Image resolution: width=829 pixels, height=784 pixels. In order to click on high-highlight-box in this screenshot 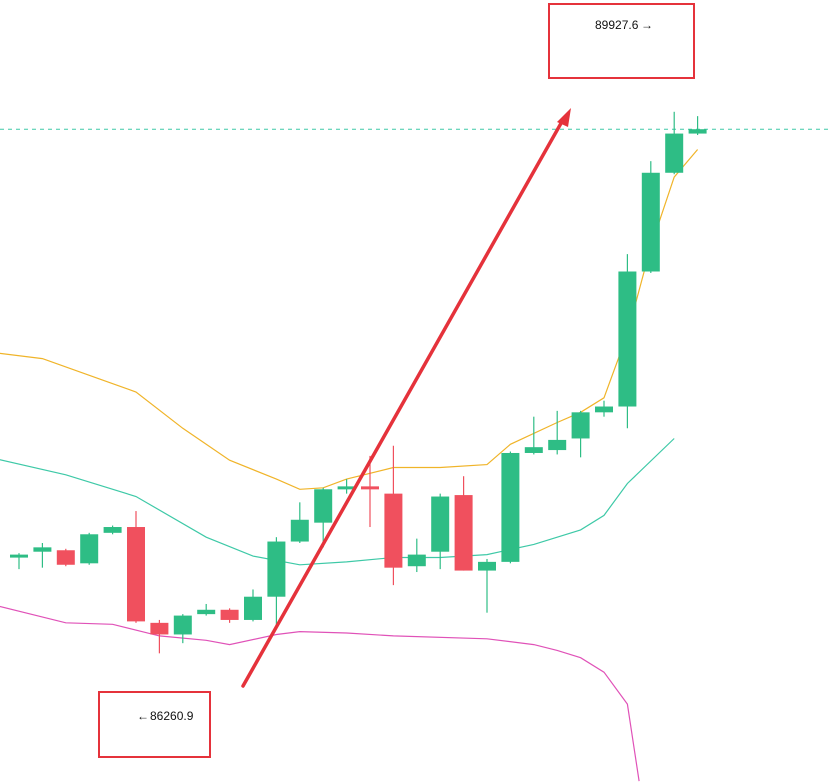, I will do `click(621, 41)`.